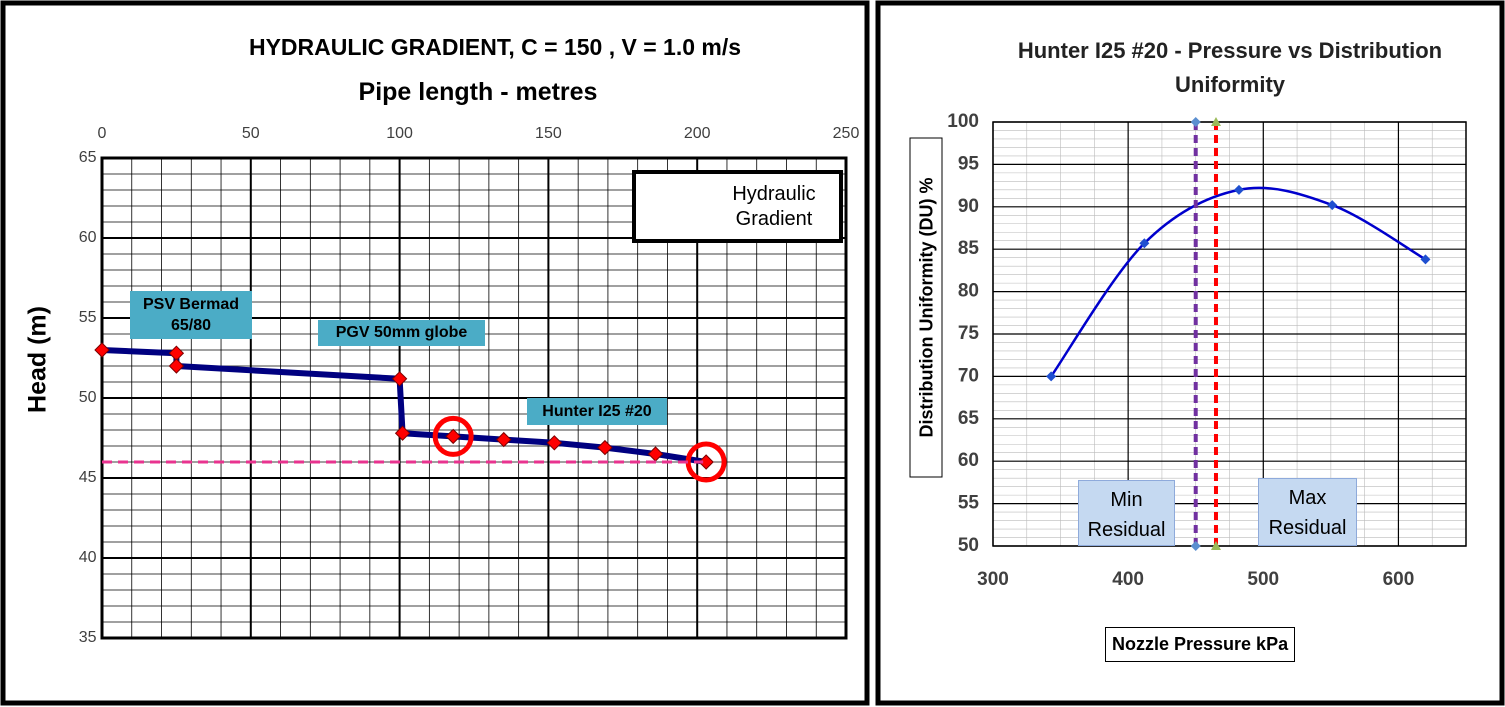 This screenshot has width=1505, height=707. I want to click on series-label: Min Residual, so click(1126, 513).